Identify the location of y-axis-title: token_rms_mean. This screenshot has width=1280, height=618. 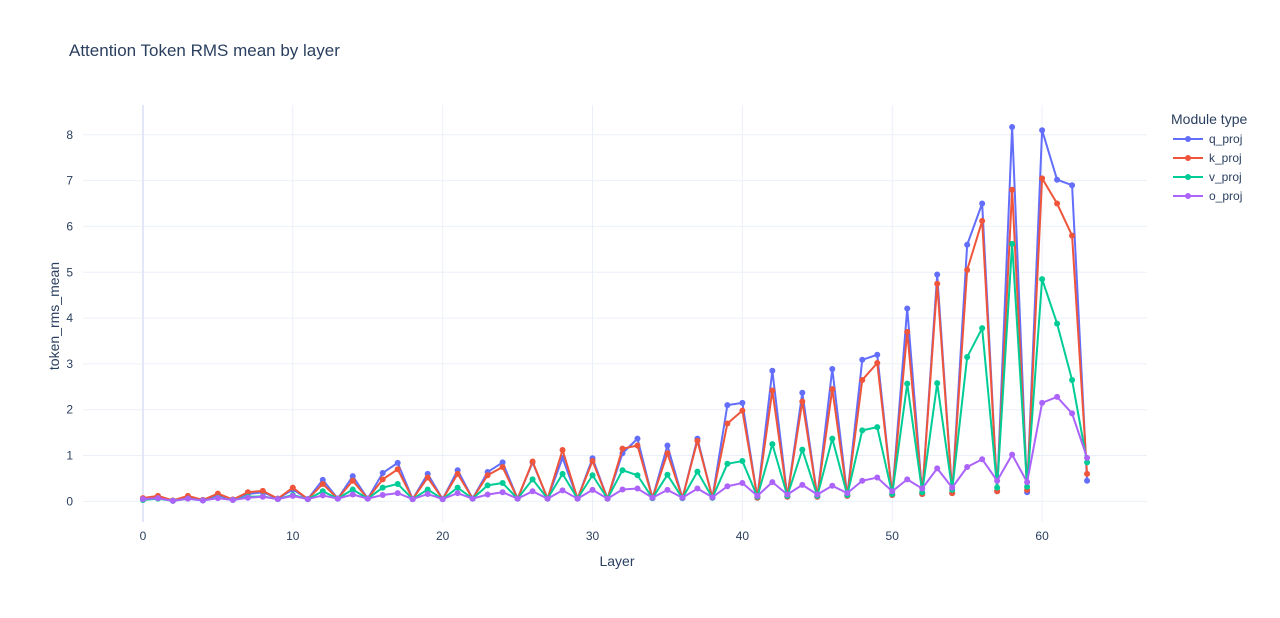
(54, 316).